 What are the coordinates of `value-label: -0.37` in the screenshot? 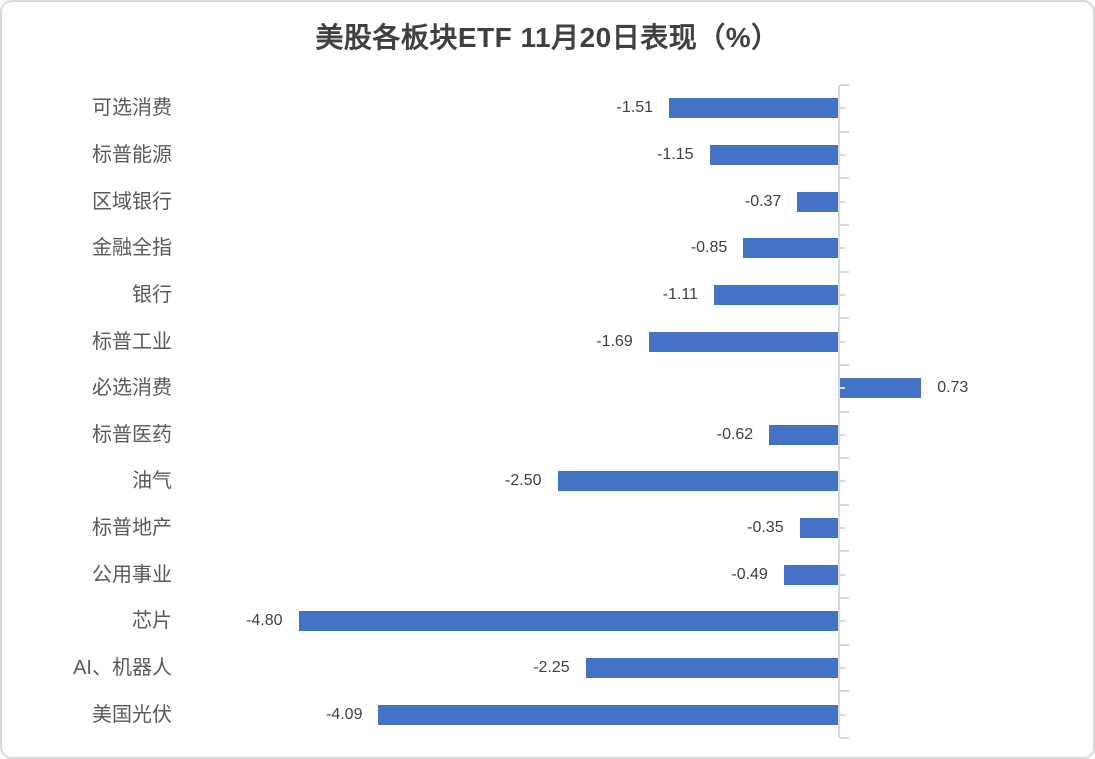 It's located at (763, 201).